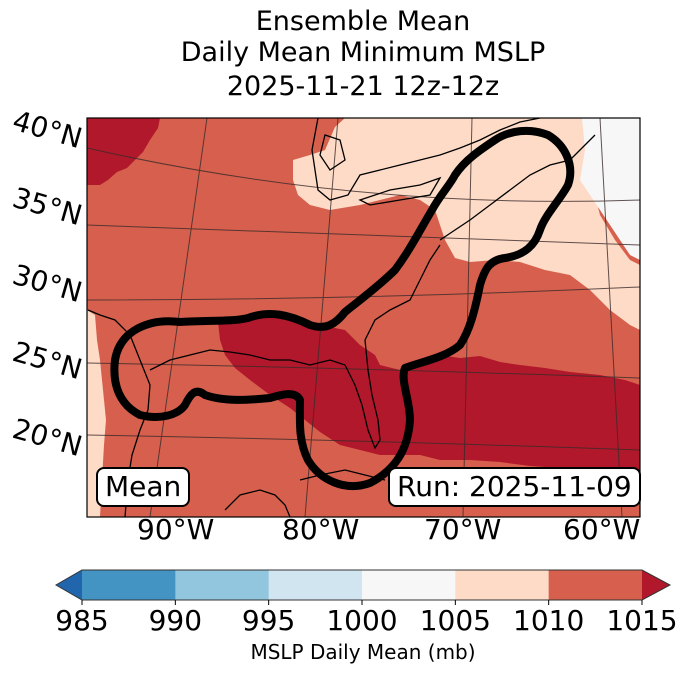  I want to click on lon-label-80w: 80°W, so click(321, 529).